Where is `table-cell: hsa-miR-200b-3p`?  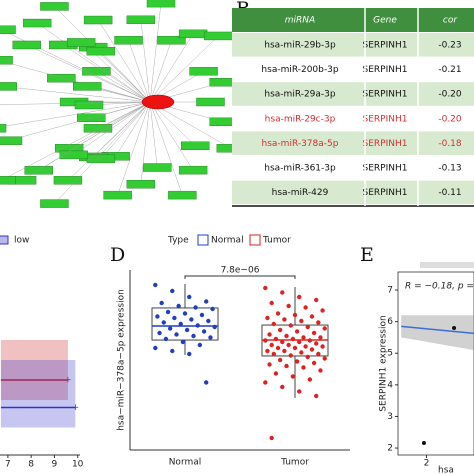 table-cell: hsa-miR-200b-3p is located at coordinates (299, 70).